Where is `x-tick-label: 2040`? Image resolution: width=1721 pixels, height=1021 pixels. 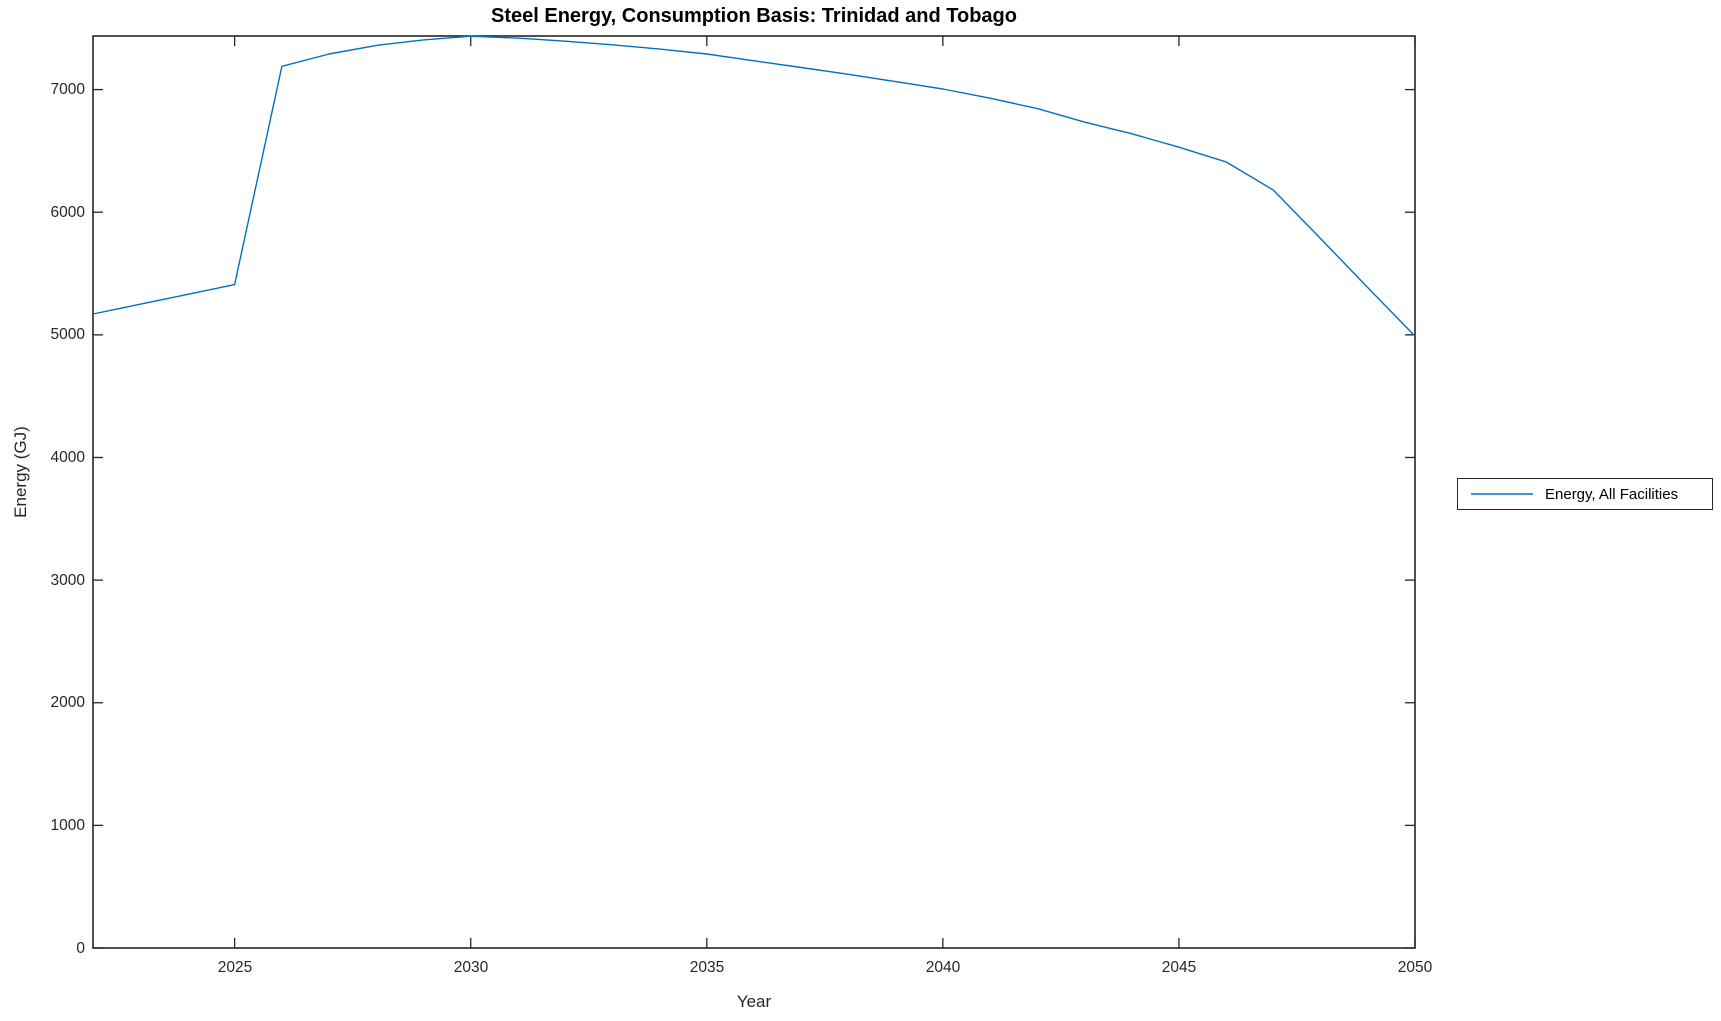 x-tick-label: 2040 is located at coordinates (943, 967).